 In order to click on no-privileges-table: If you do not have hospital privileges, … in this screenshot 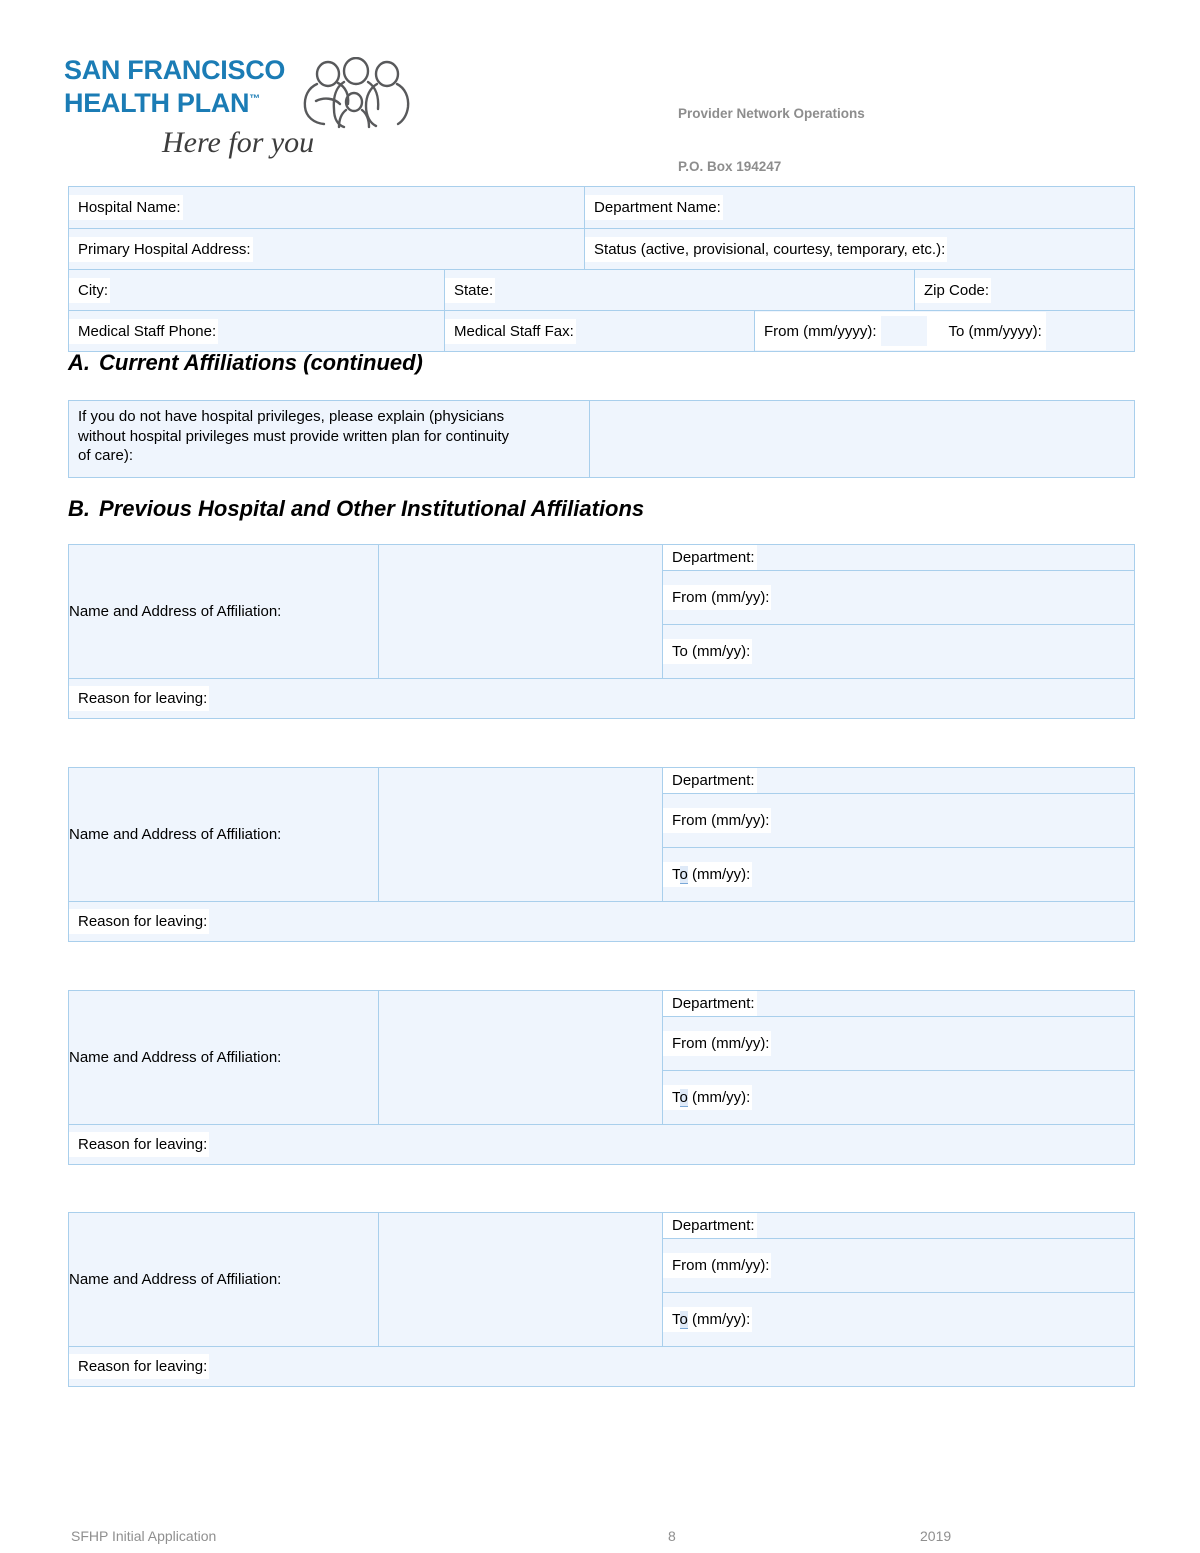, I will do `click(601, 439)`.